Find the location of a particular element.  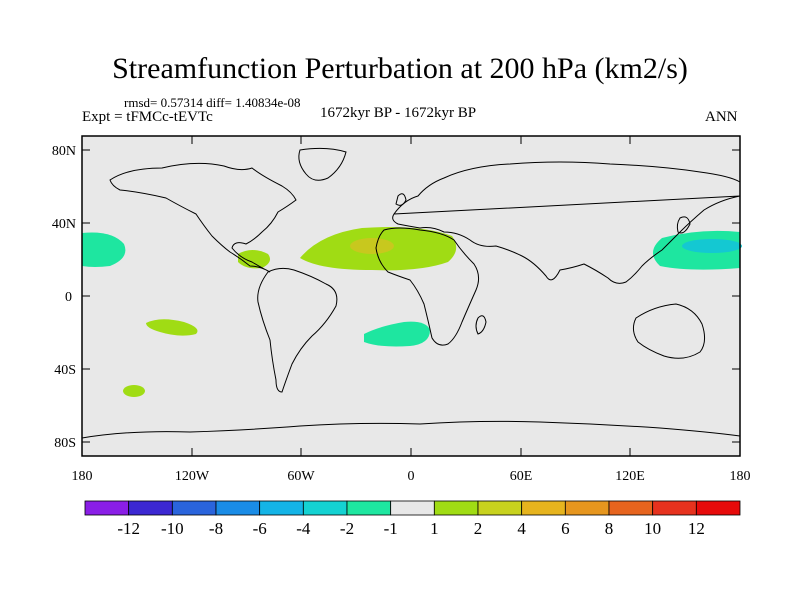

anomaly-atlantic-core is located at coordinates (372, 246).